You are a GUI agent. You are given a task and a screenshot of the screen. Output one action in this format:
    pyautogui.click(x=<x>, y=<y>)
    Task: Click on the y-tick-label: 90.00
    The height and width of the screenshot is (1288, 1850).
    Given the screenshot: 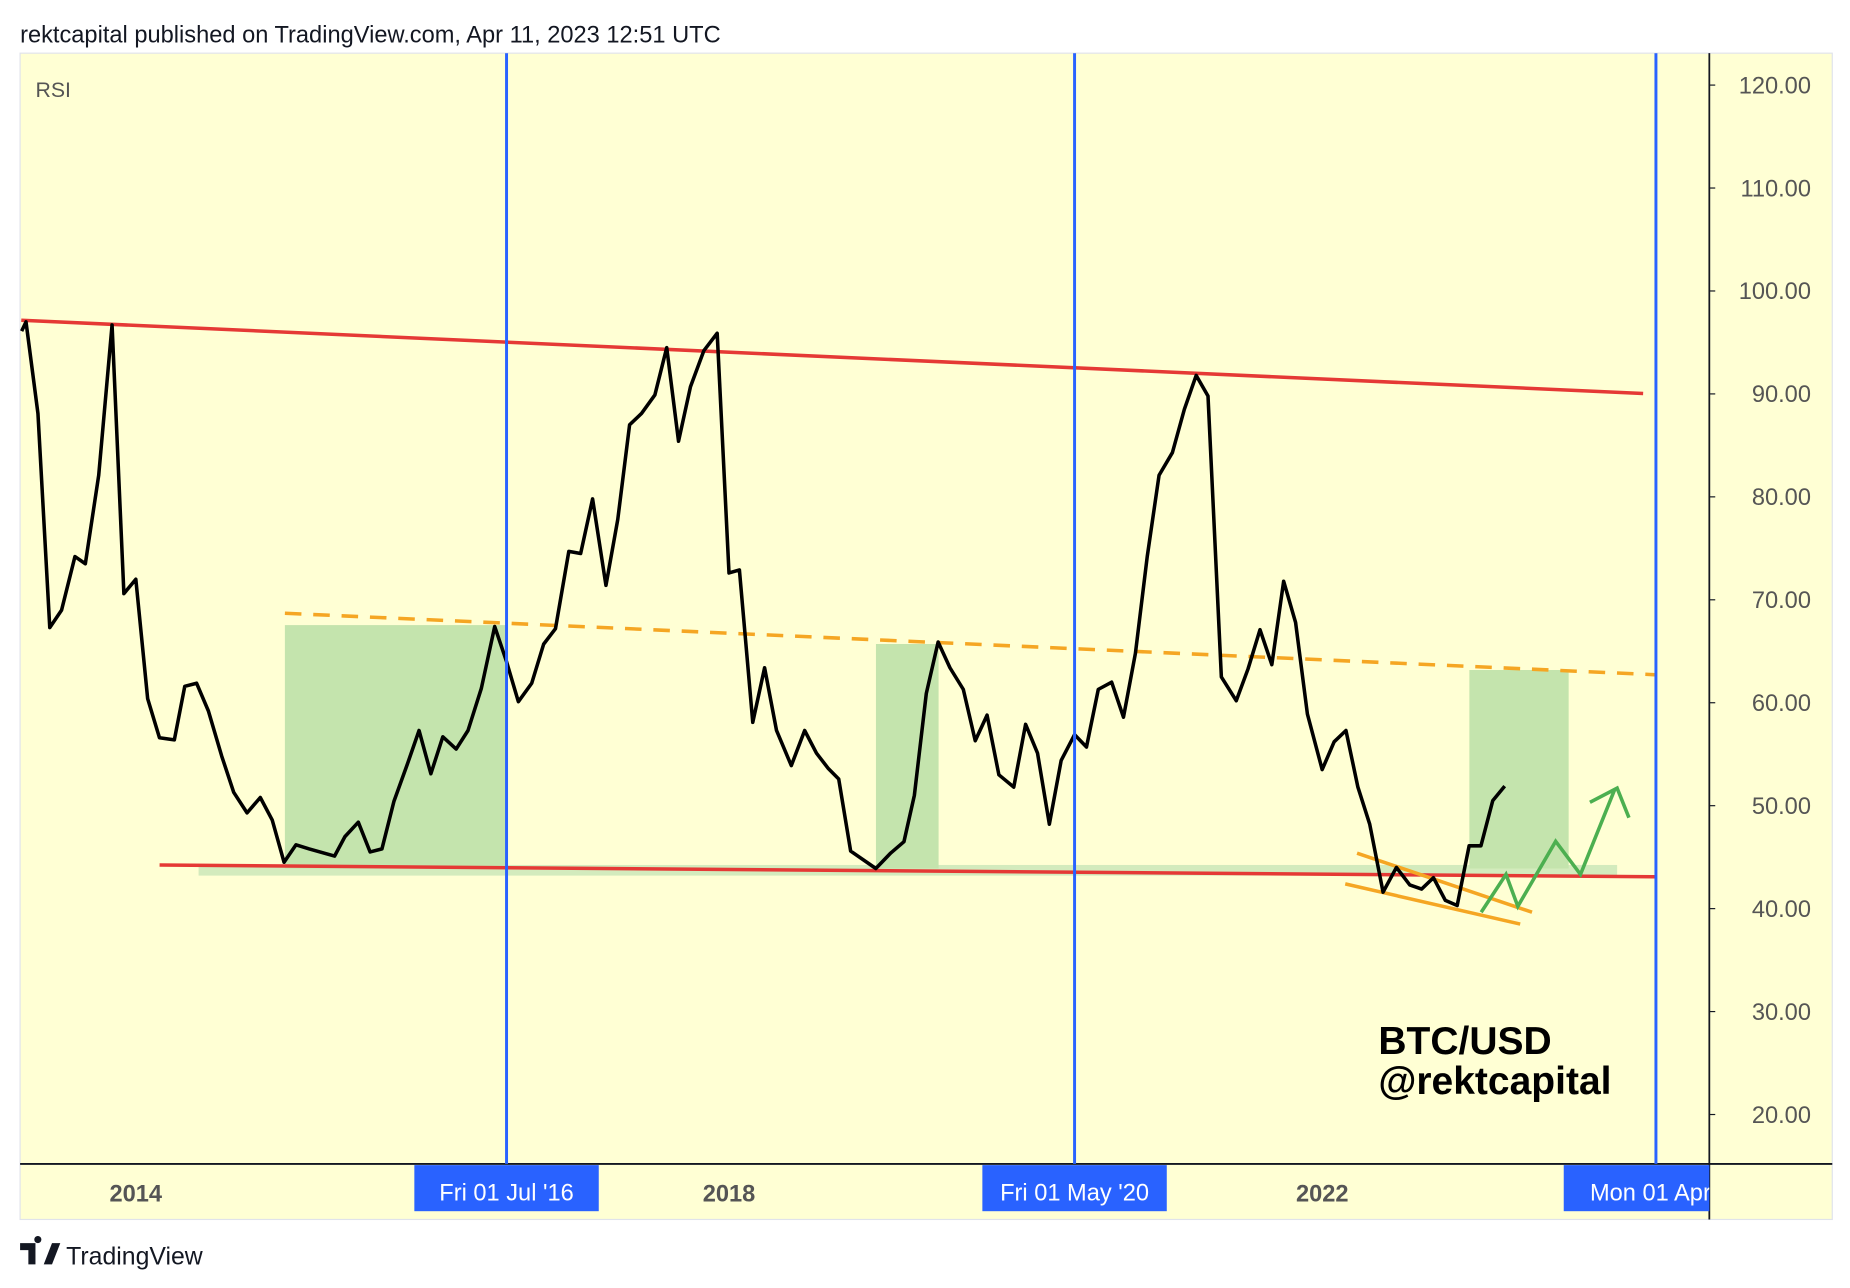 What is the action you would take?
    pyautogui.click(x=1781, y=395)
    